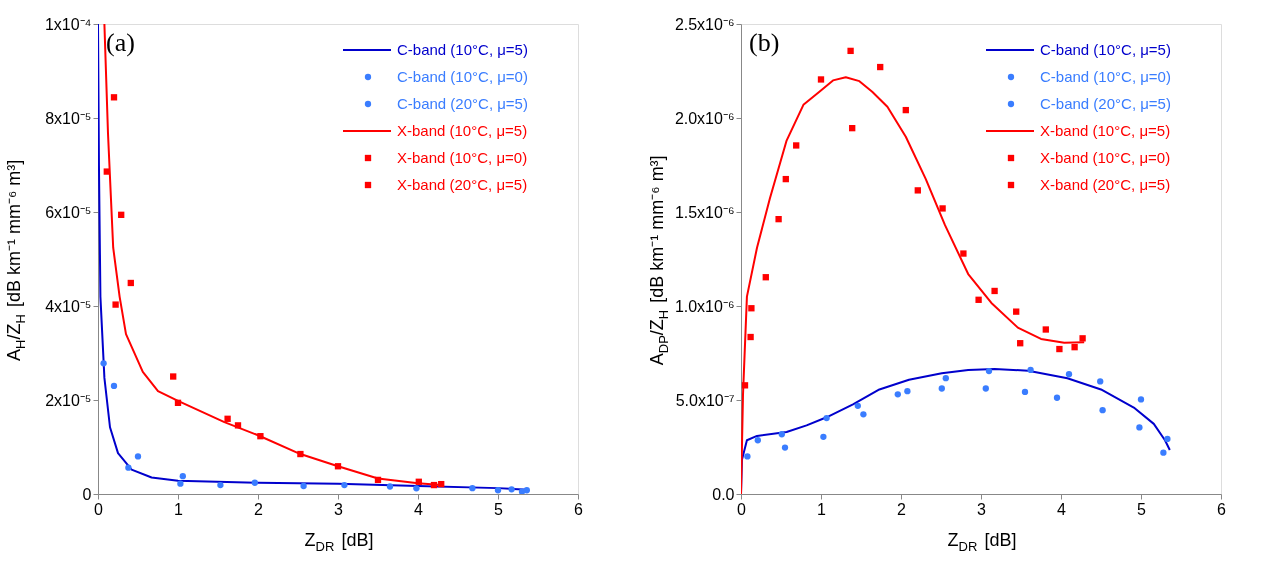  Describe the element at coordinates (462, 184) in the screenshot. I see `legend-label: X-band (20°C, μ=5)` at that location.